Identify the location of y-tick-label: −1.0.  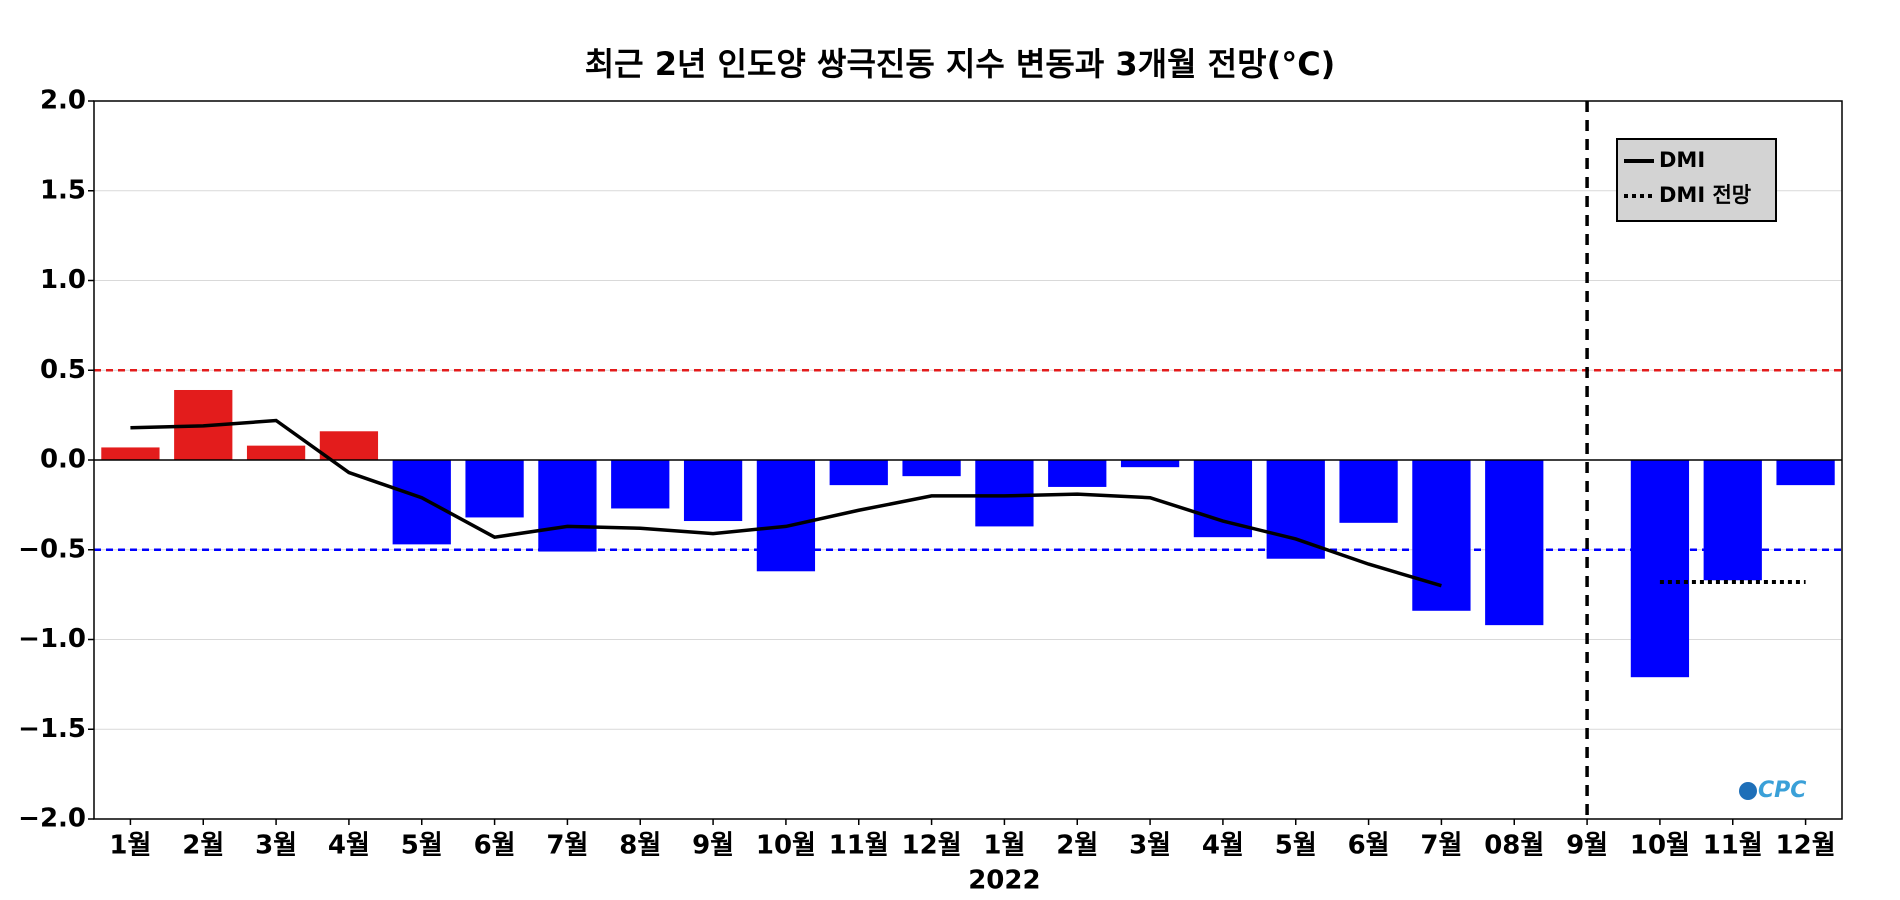
(52, 639).